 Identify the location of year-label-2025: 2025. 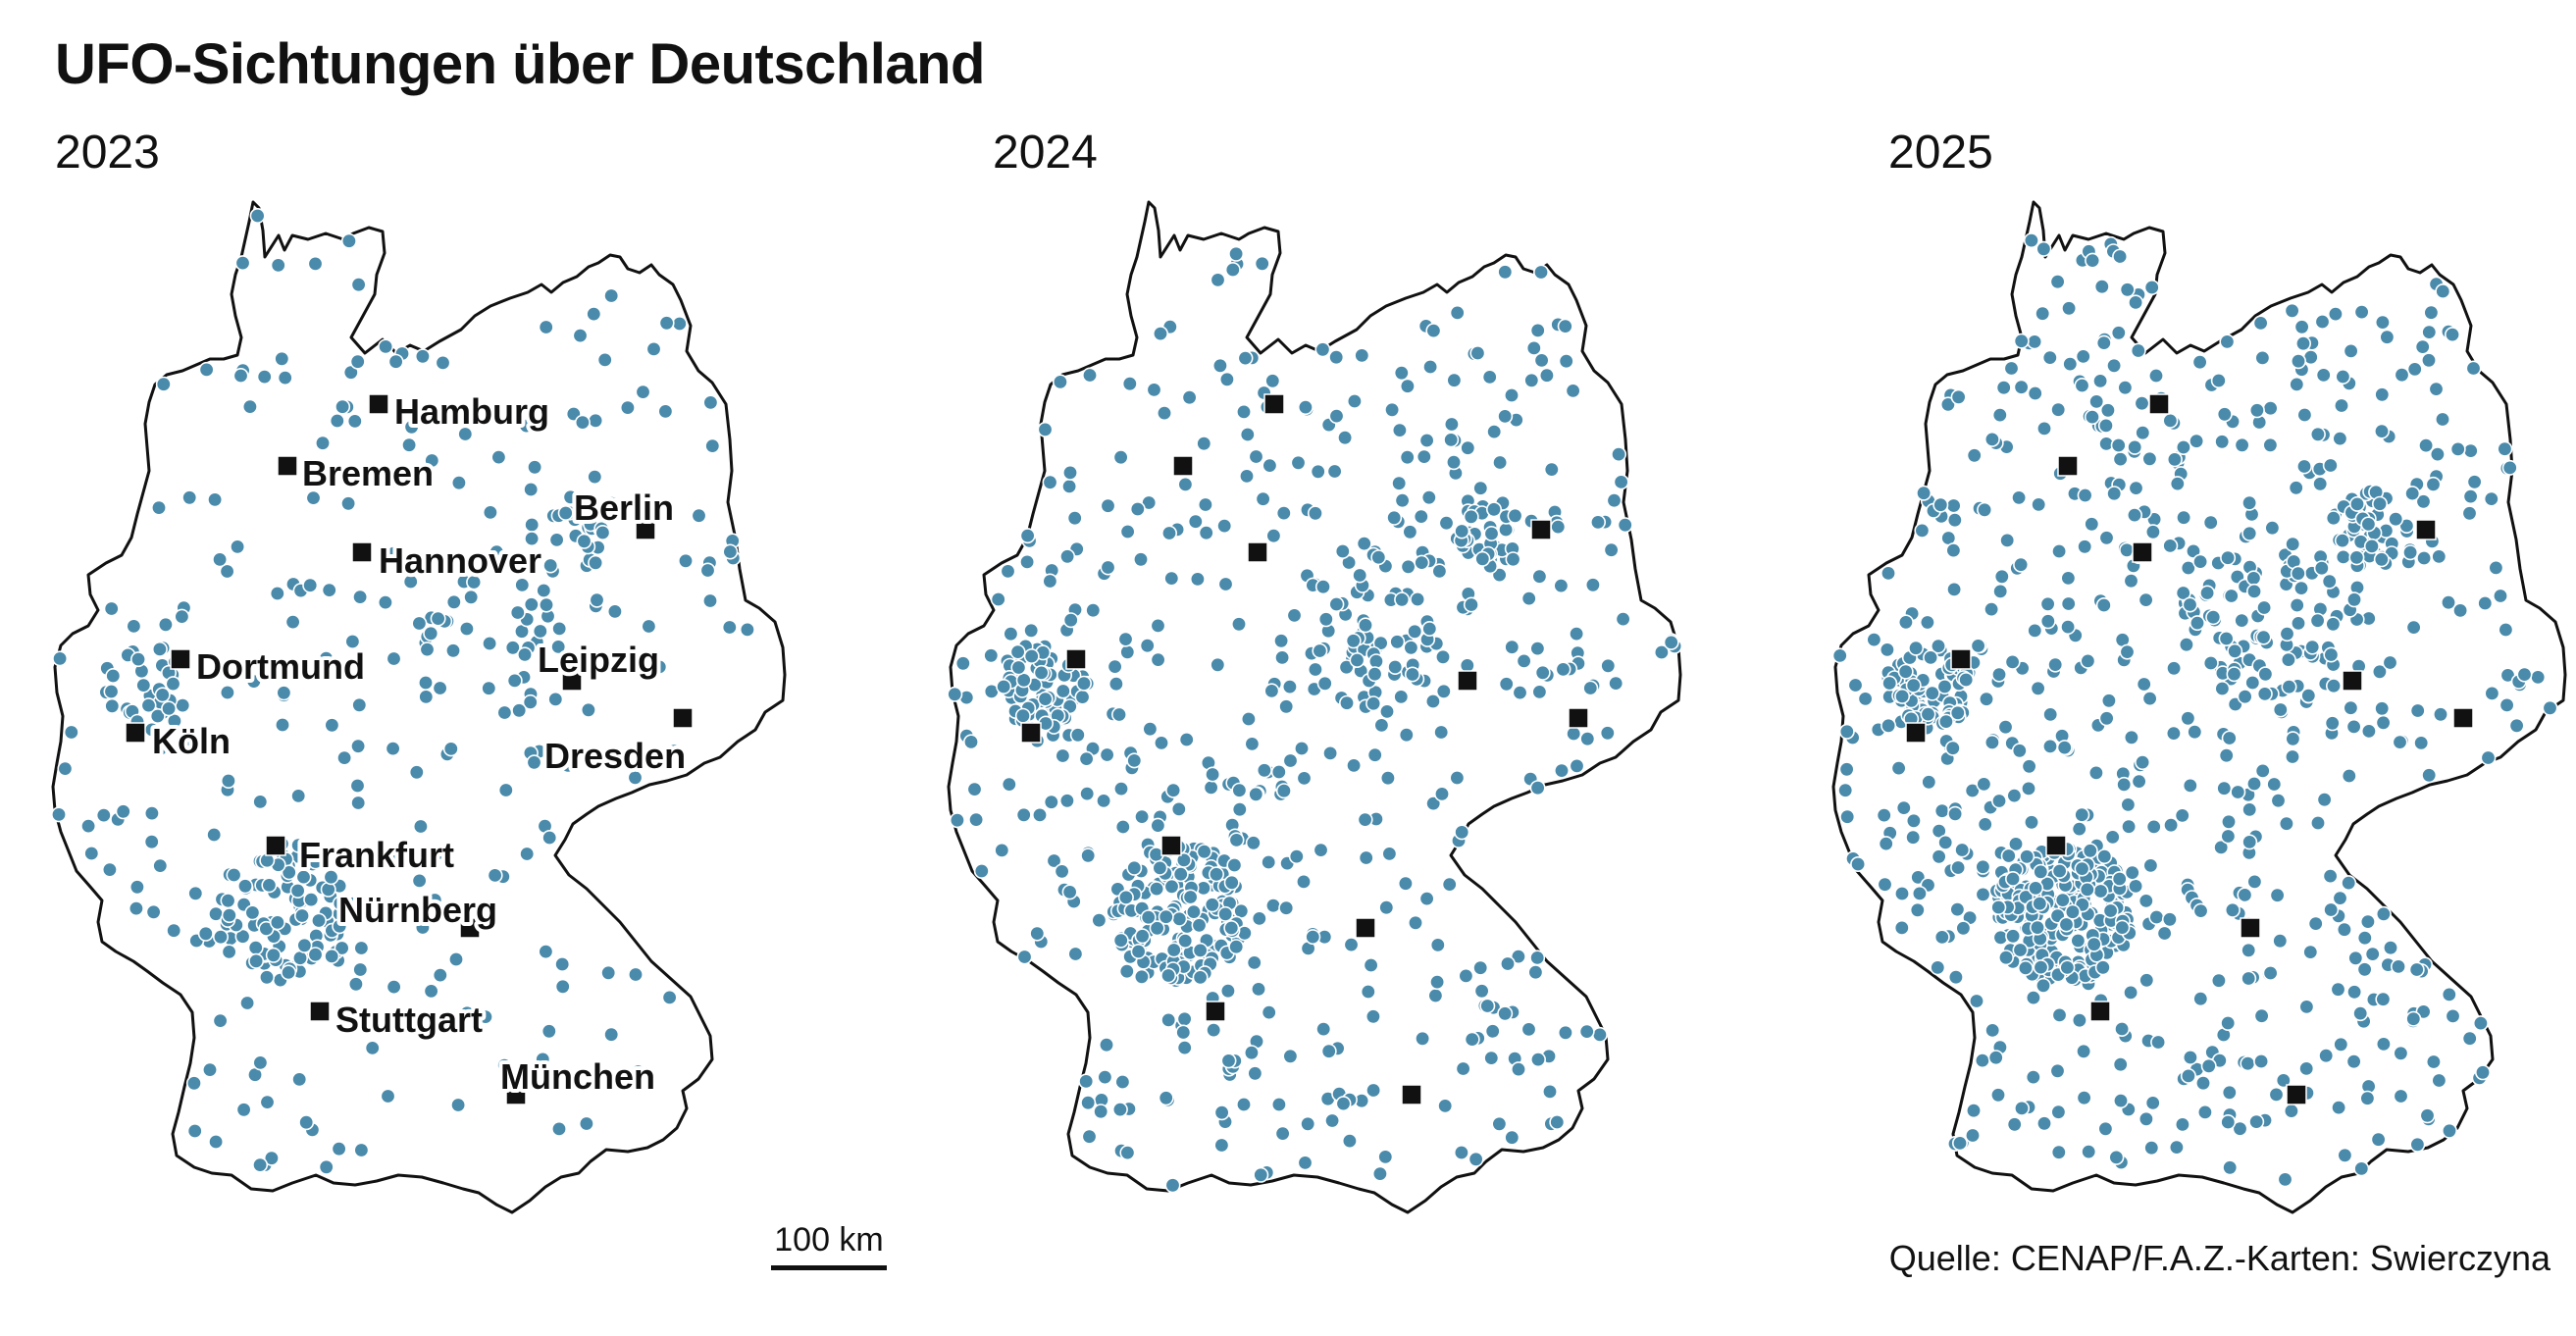
(1940, 153).